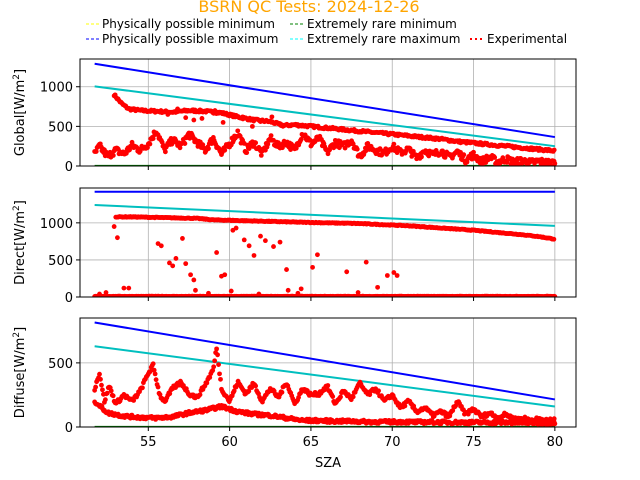  Describe the element at coordinates (188, 24) in the screenshot. I see `legend-label: Physically possible minimum` at that location.